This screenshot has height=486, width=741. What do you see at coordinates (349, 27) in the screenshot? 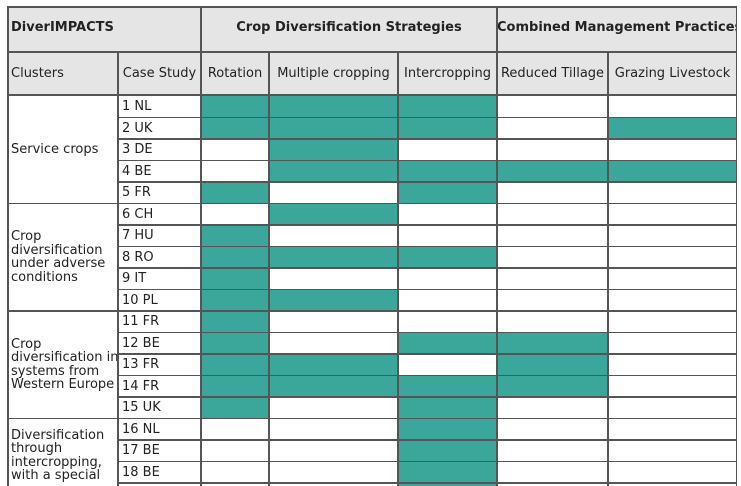
I see `group-crop-diversification: Crop Diversification Strategies` at bounding box center [349, 27].